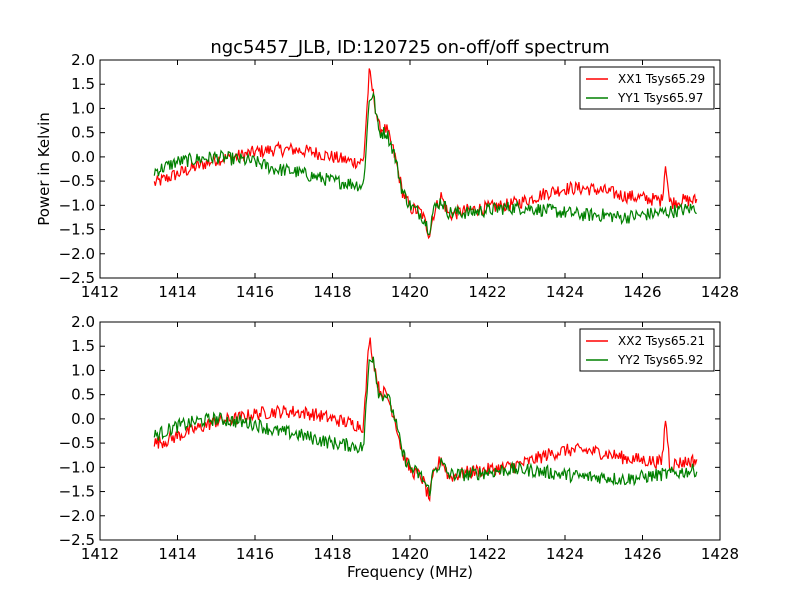 The width and height of the screenshot is (800, 600). What do you see at coordinates (660, 98) in the screenshot?
I see `legend-label: YY1 Tsys65.97` at bounding box center [660, 98].